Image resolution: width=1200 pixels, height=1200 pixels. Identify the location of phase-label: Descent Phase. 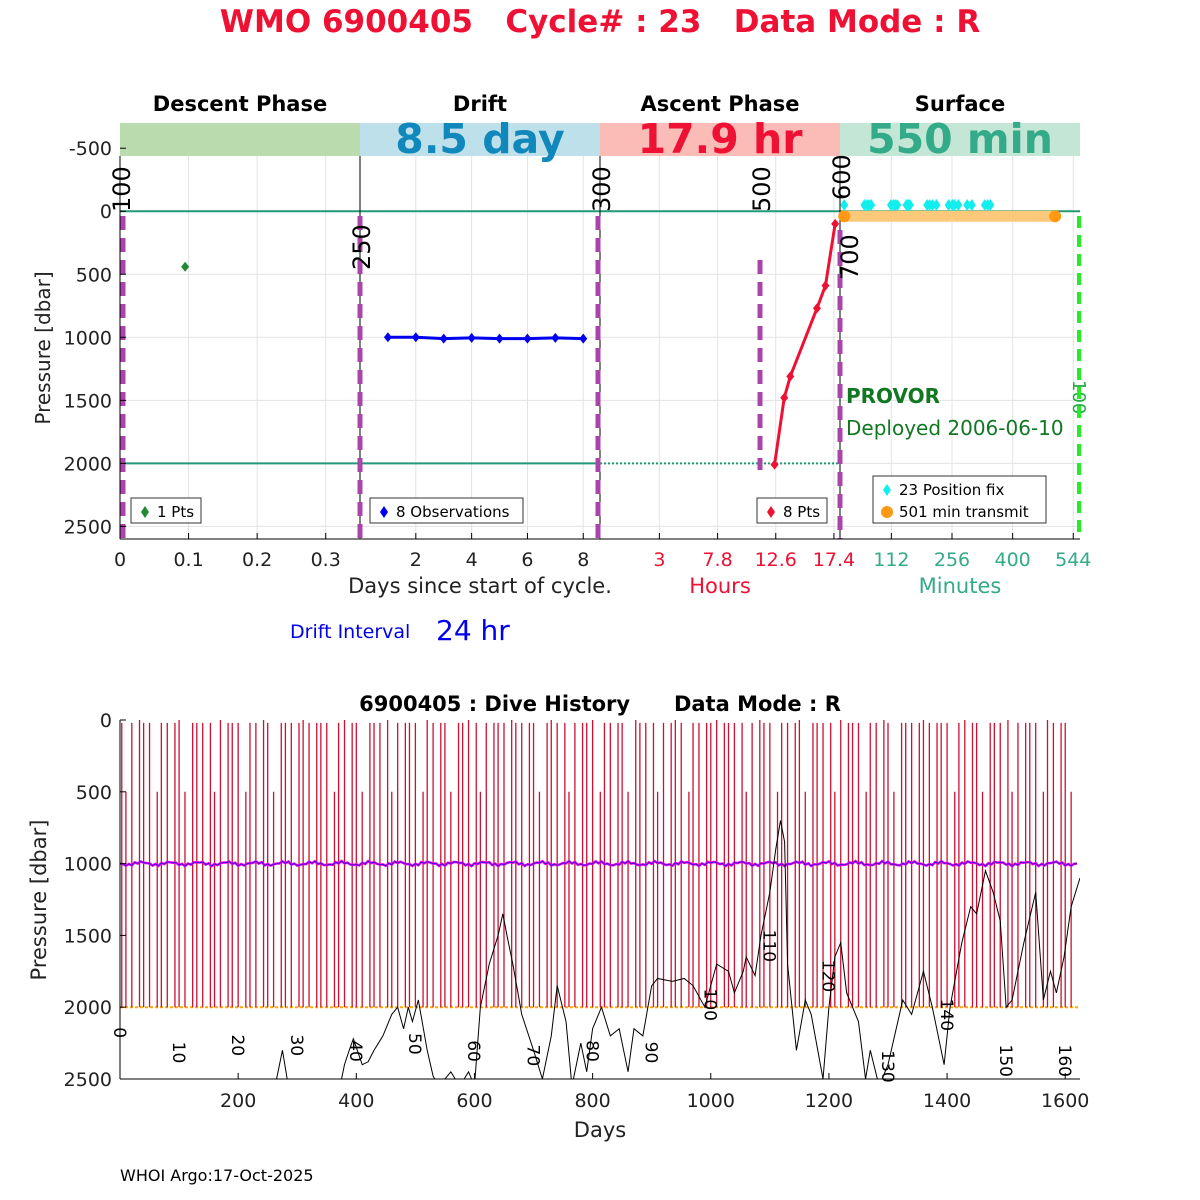
(240, 104).